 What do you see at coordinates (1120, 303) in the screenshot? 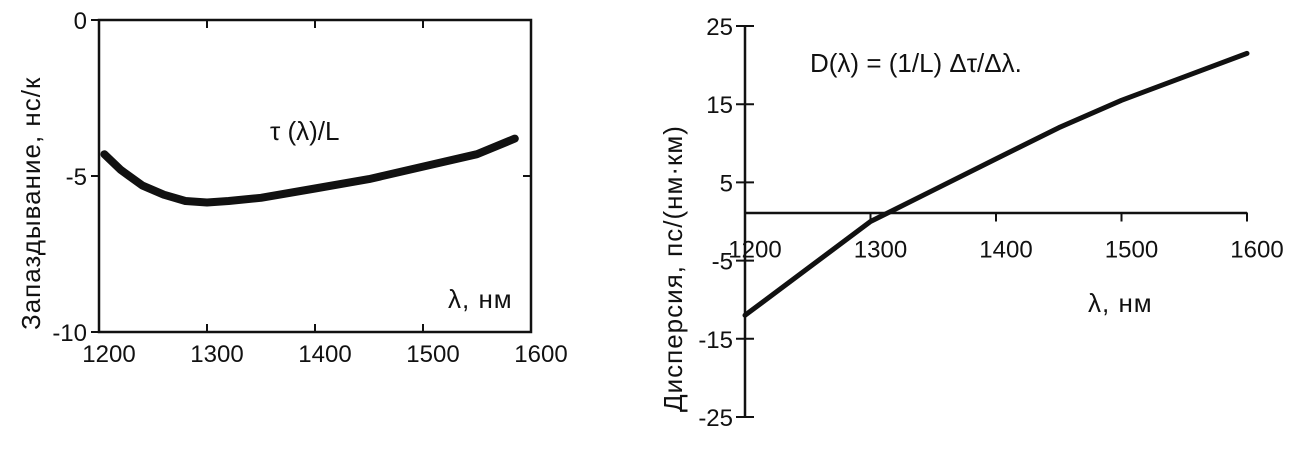
I see `dispersion-x-axis-title: λ, нм` at bounding box center [1120, 303].